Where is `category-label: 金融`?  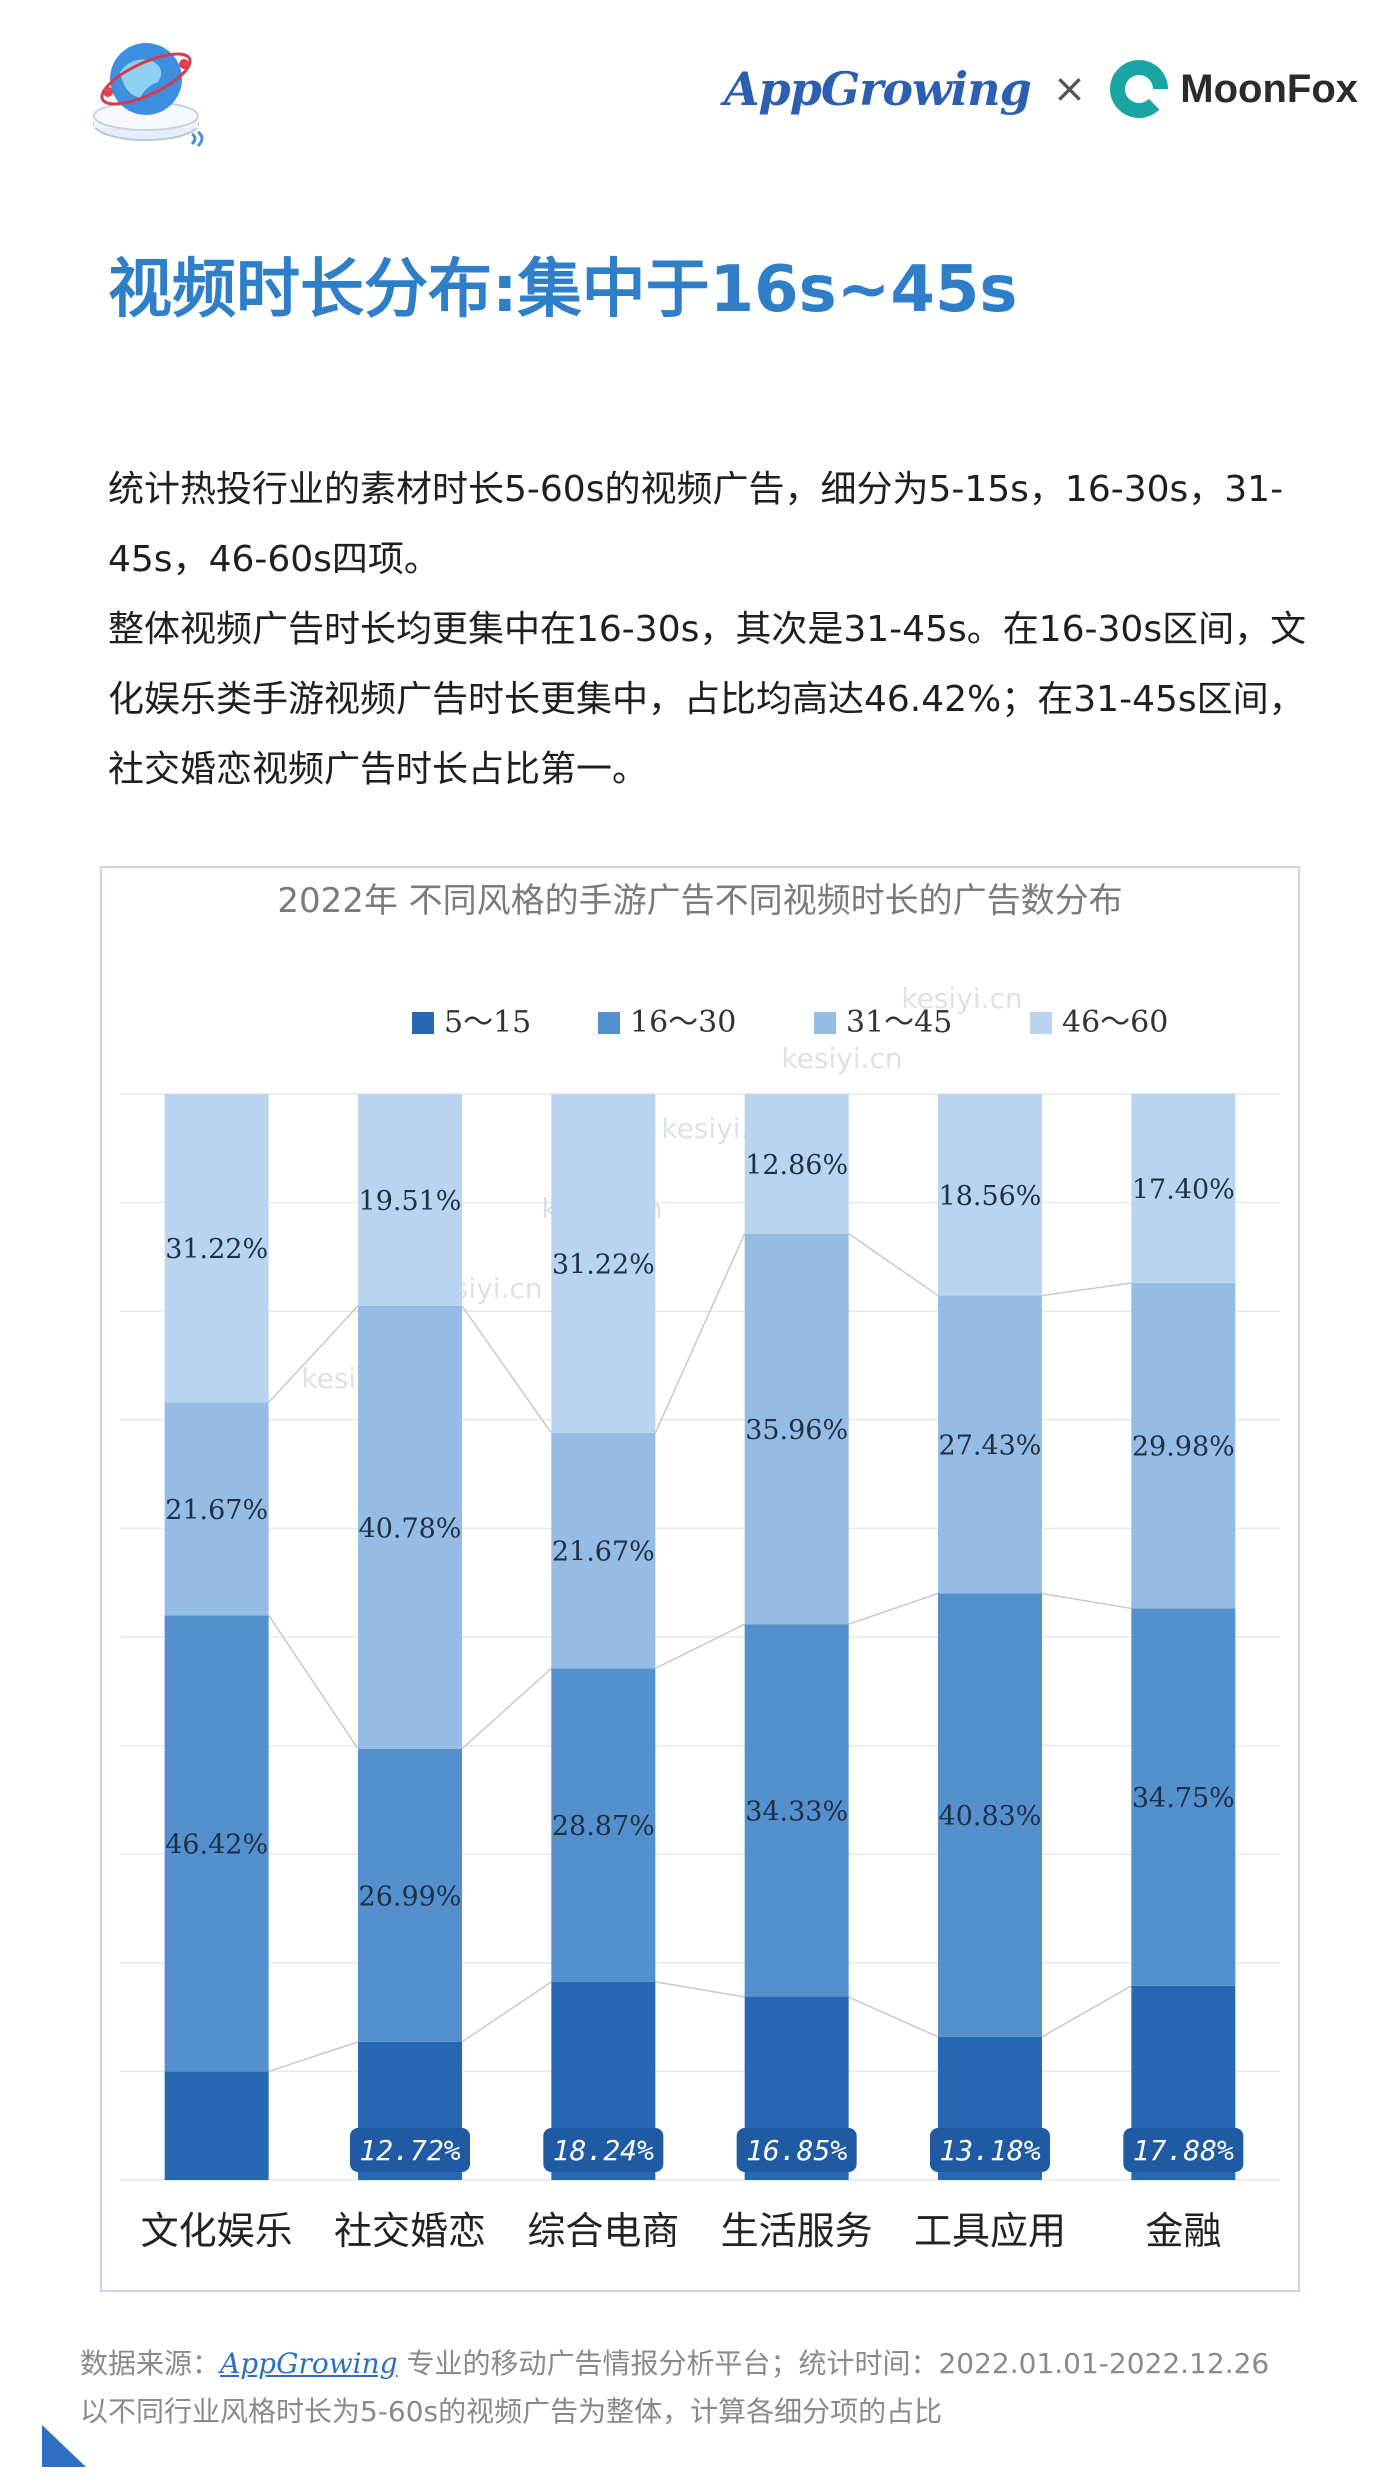 category-label: 金融 is located at coordinates (1183, 2231).